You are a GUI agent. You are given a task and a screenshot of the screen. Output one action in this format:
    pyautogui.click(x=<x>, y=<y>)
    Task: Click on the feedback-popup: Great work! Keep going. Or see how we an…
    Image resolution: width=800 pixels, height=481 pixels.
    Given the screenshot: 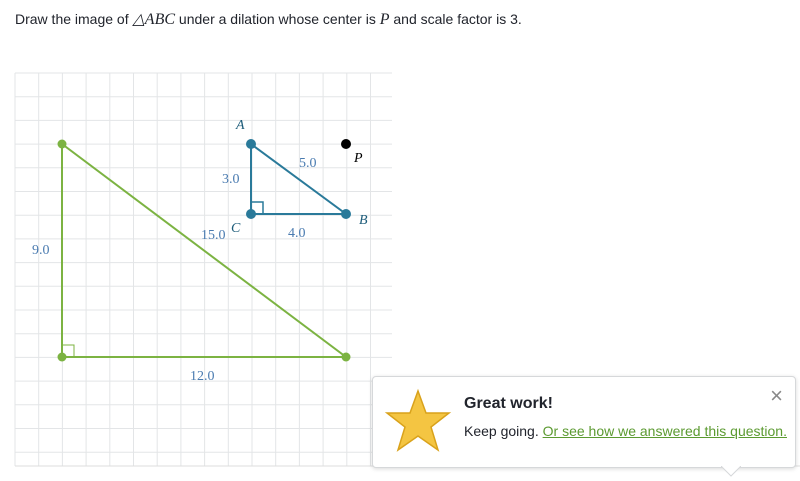 What is the action you would take?
    pyautogui.click(x=584, y=426)
    